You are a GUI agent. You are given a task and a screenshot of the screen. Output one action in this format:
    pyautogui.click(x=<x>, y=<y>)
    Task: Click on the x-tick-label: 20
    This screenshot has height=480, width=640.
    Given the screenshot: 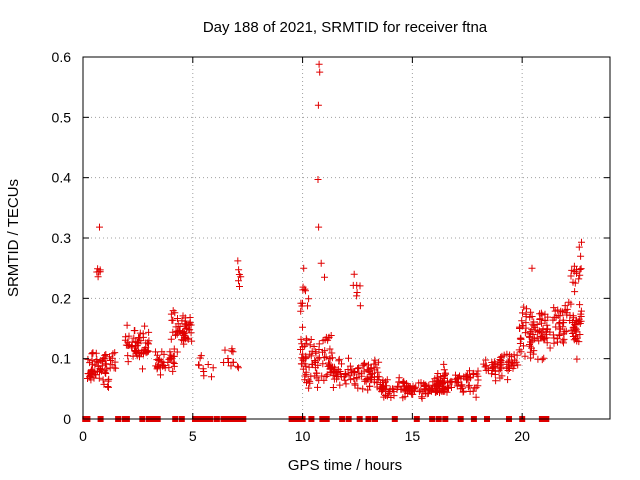 What is the action you would take?
    pyautogui.click(x=522, y=436)
    